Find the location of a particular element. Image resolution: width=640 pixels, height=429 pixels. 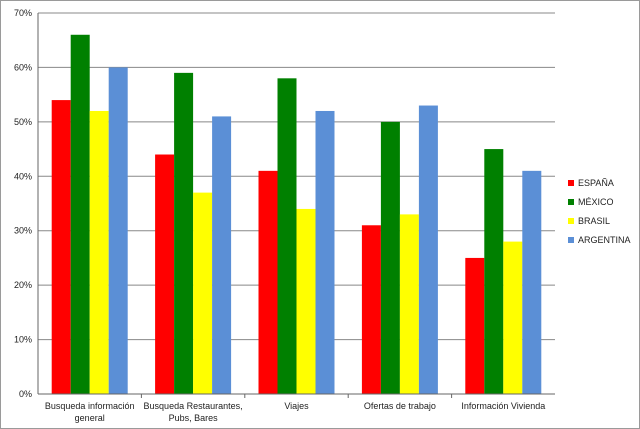

y-tick-label: 10% is located at coordinates (23, 340).